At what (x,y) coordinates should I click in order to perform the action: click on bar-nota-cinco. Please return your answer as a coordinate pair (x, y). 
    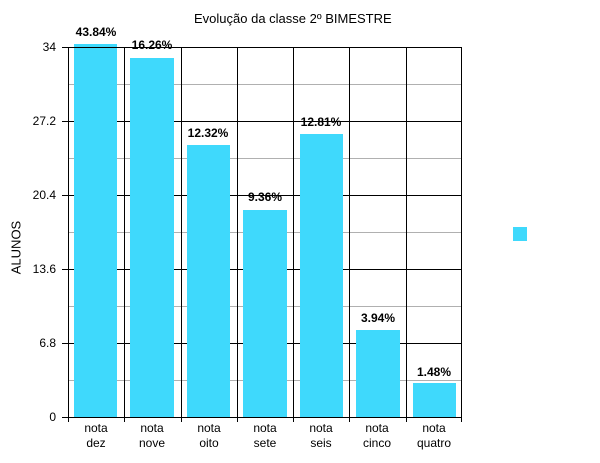
    Looking at the image, I should click on (378, 373).